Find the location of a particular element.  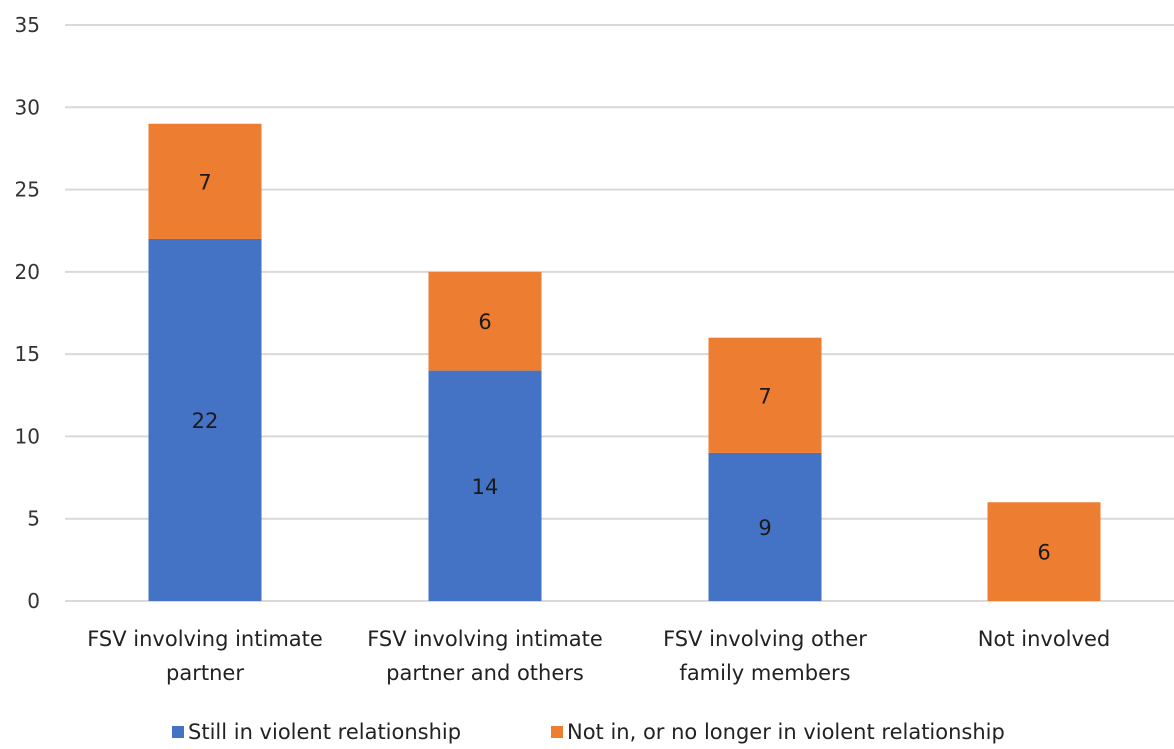

y-axis-tick-labels: 0 5 10 15 20 25 30 35 is located at coordinates (27, 313).